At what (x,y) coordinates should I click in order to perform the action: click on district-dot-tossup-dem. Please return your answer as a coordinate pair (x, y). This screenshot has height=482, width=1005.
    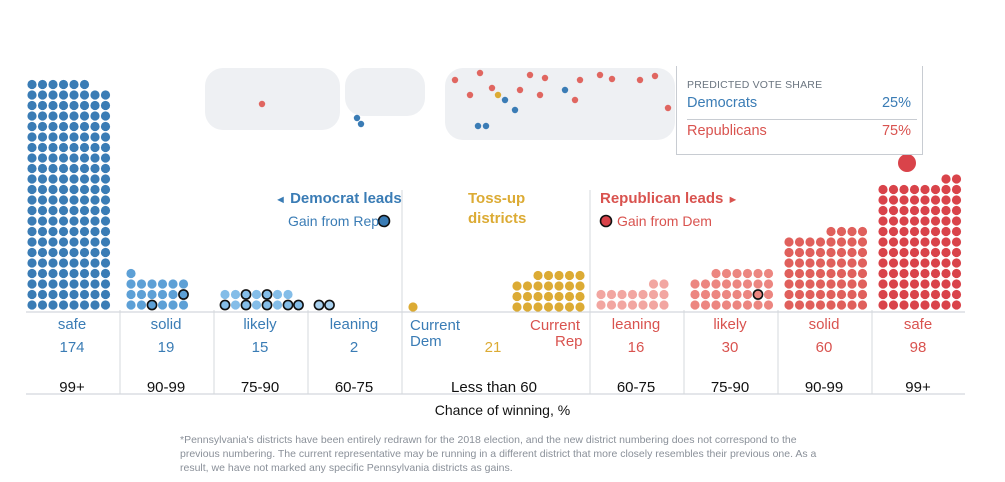
    Looking at the image, I should click on (413, 307).